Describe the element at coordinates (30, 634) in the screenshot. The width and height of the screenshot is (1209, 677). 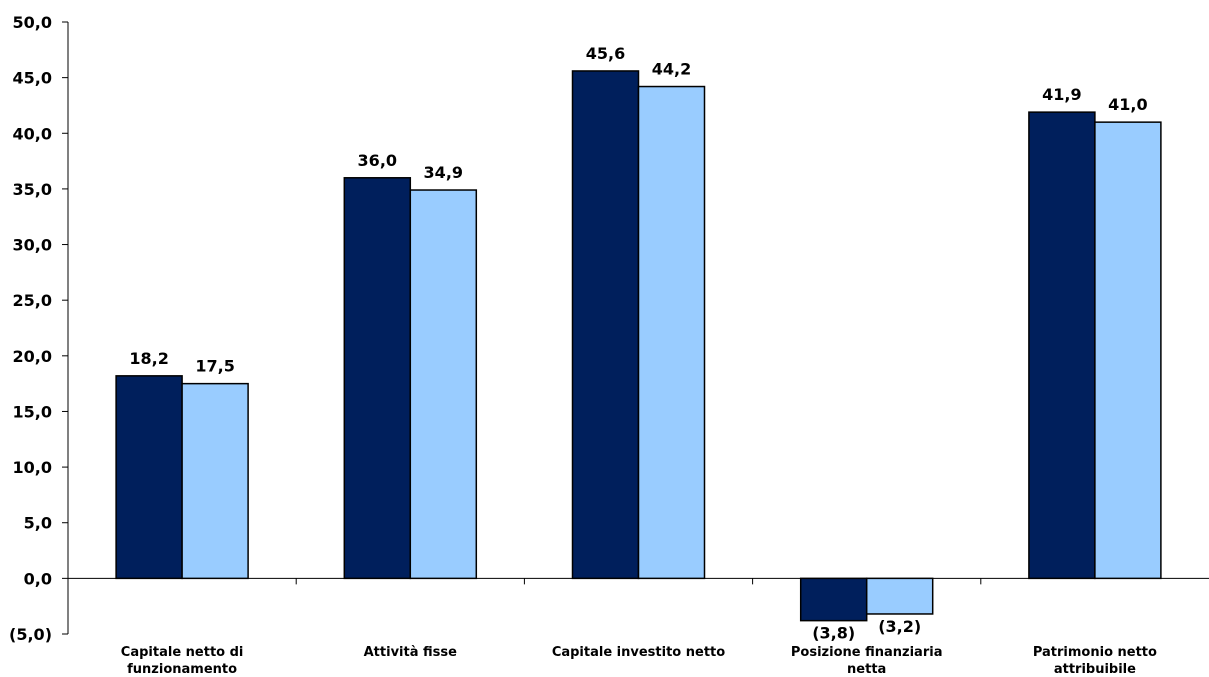
I see `y-tick-label: (5,0)` at that location.